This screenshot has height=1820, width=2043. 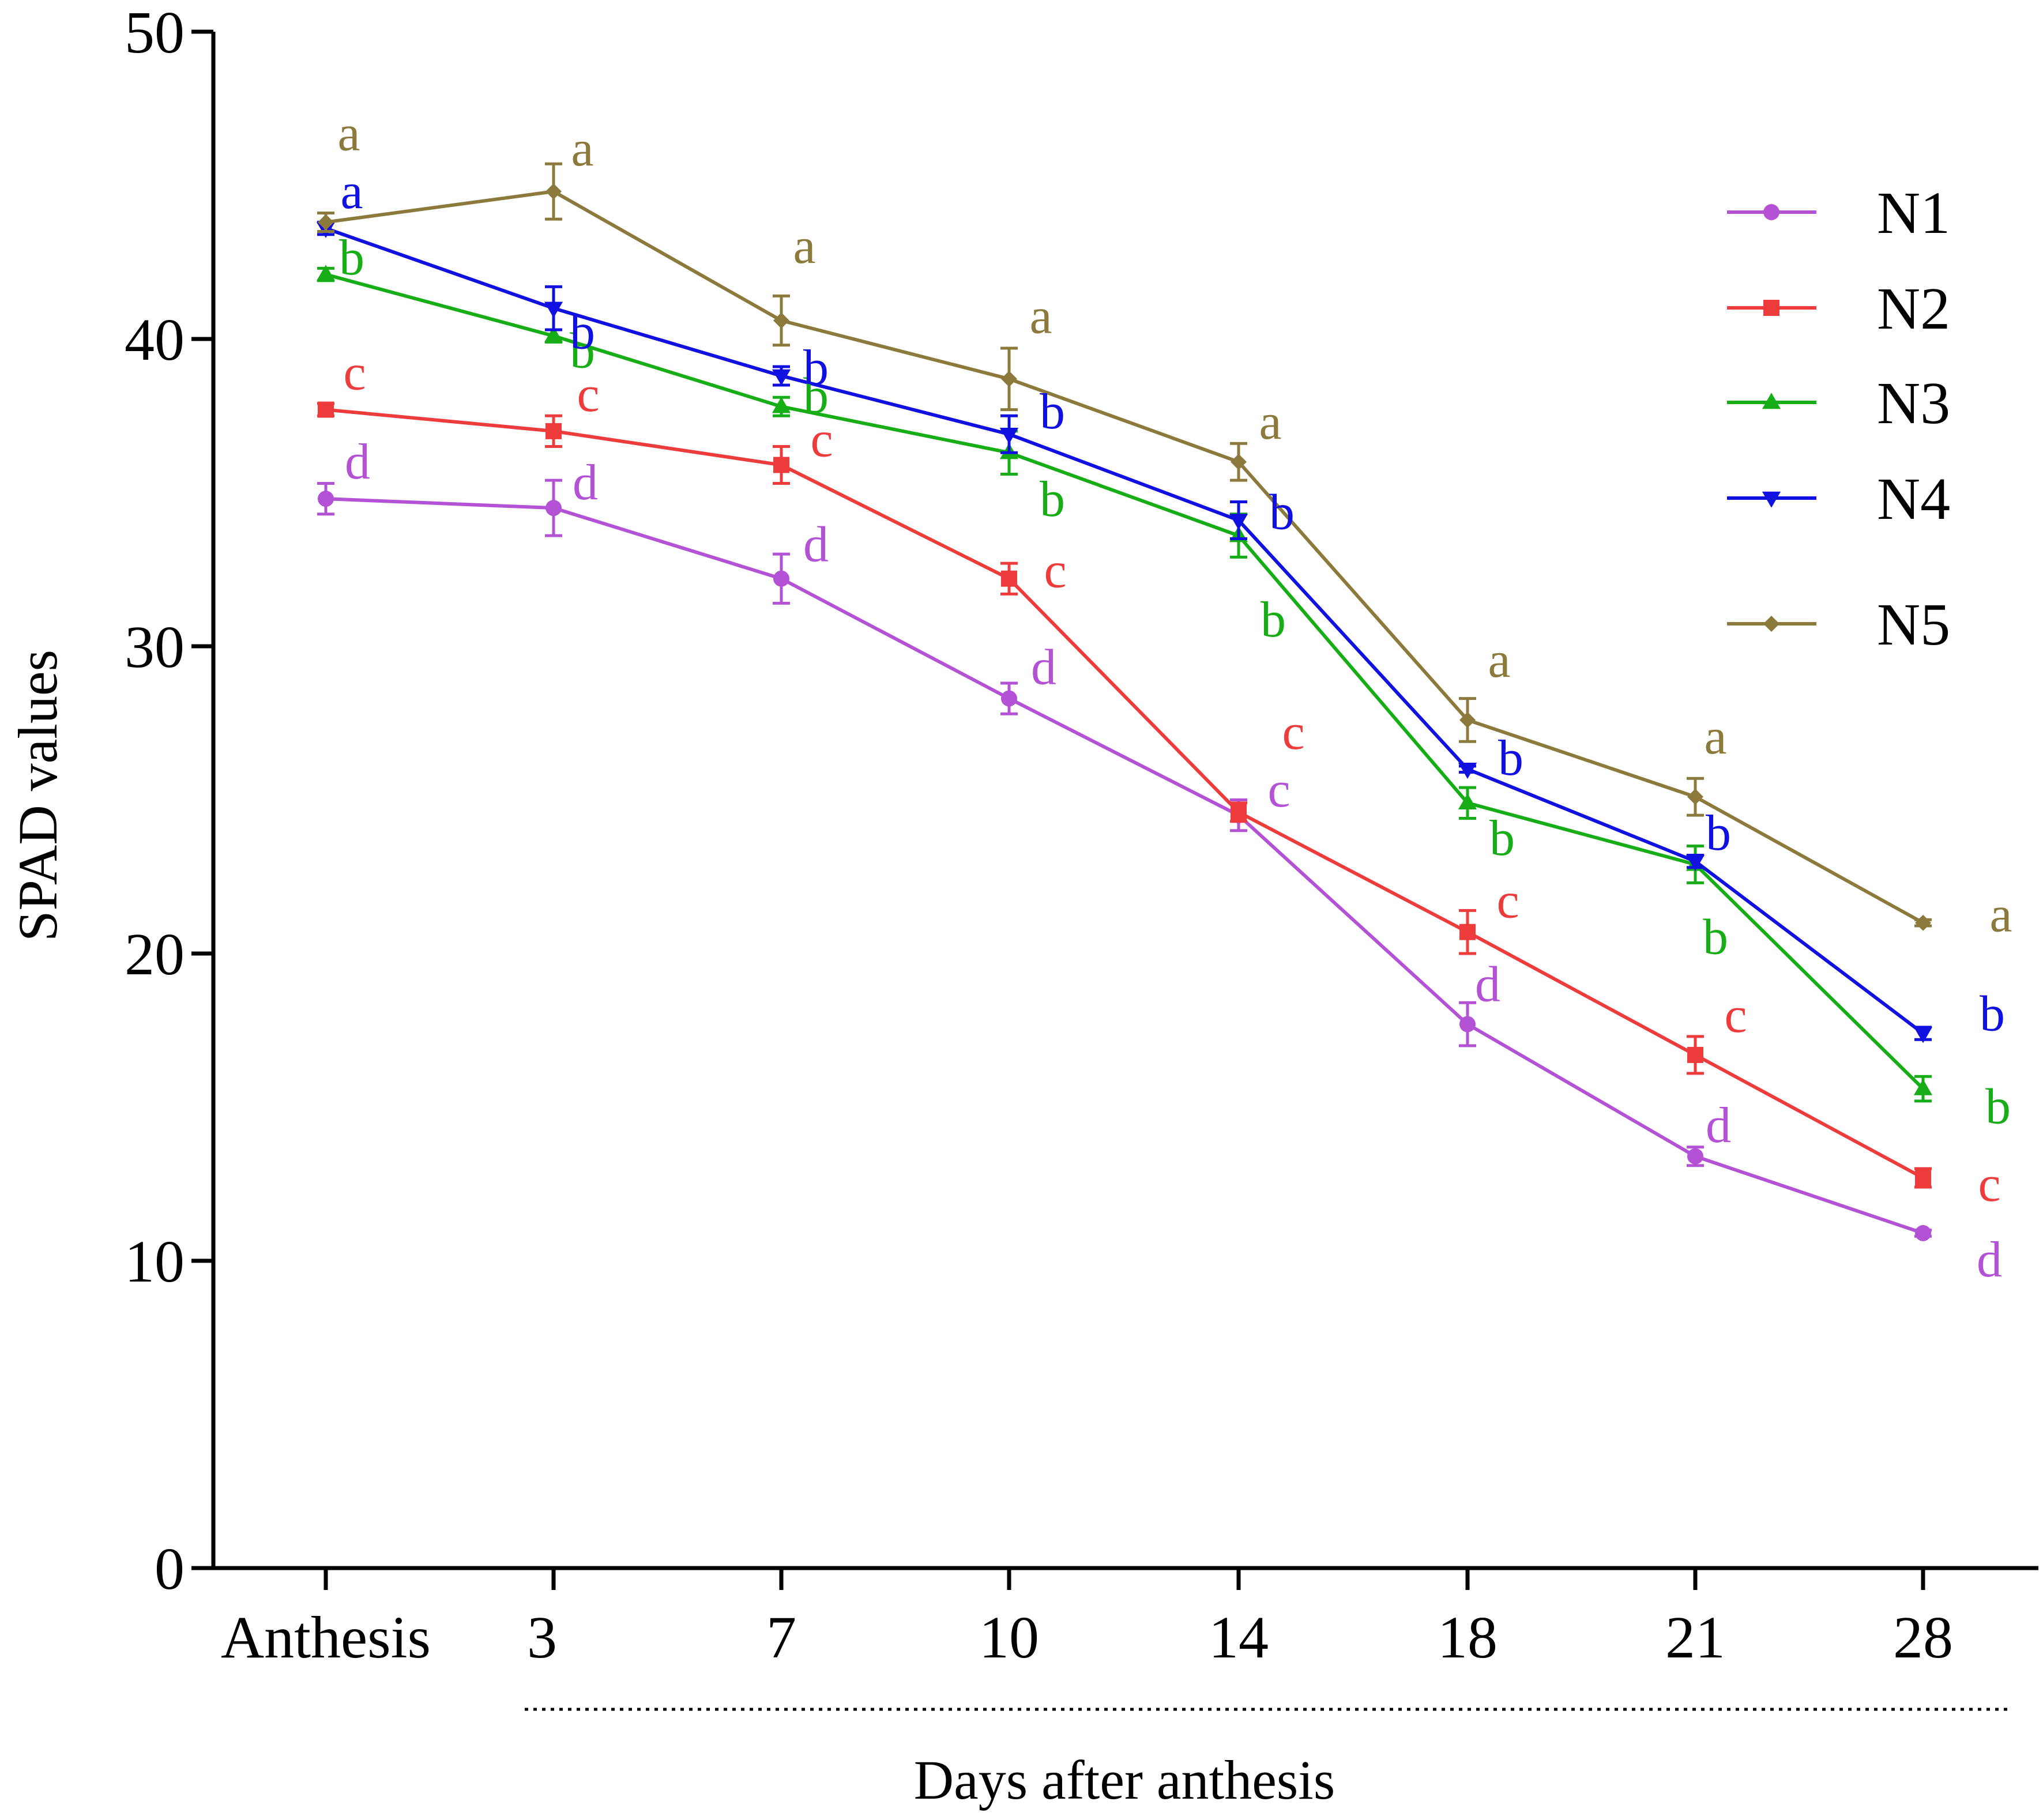 What do you see at coordinates (155, 647) in the screenshot?
I see `y-tick-label-30: 30` at bounding box center [155, 647].